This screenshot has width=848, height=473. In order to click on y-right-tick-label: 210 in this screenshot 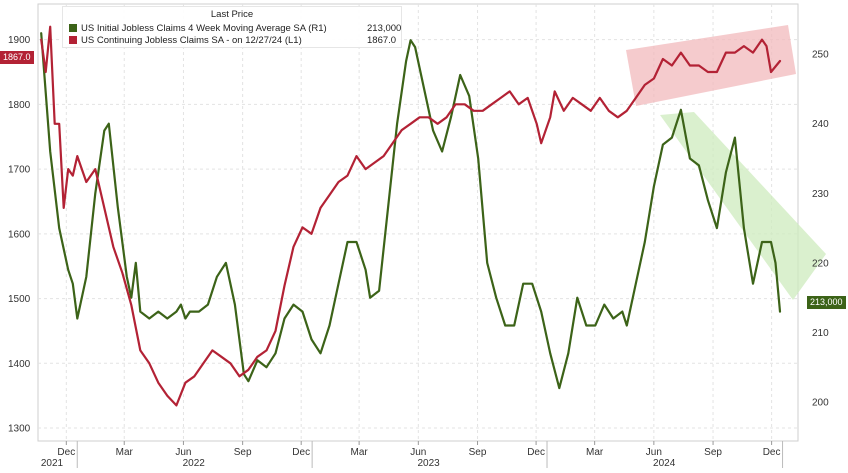, I will do `click(820, 333)`.